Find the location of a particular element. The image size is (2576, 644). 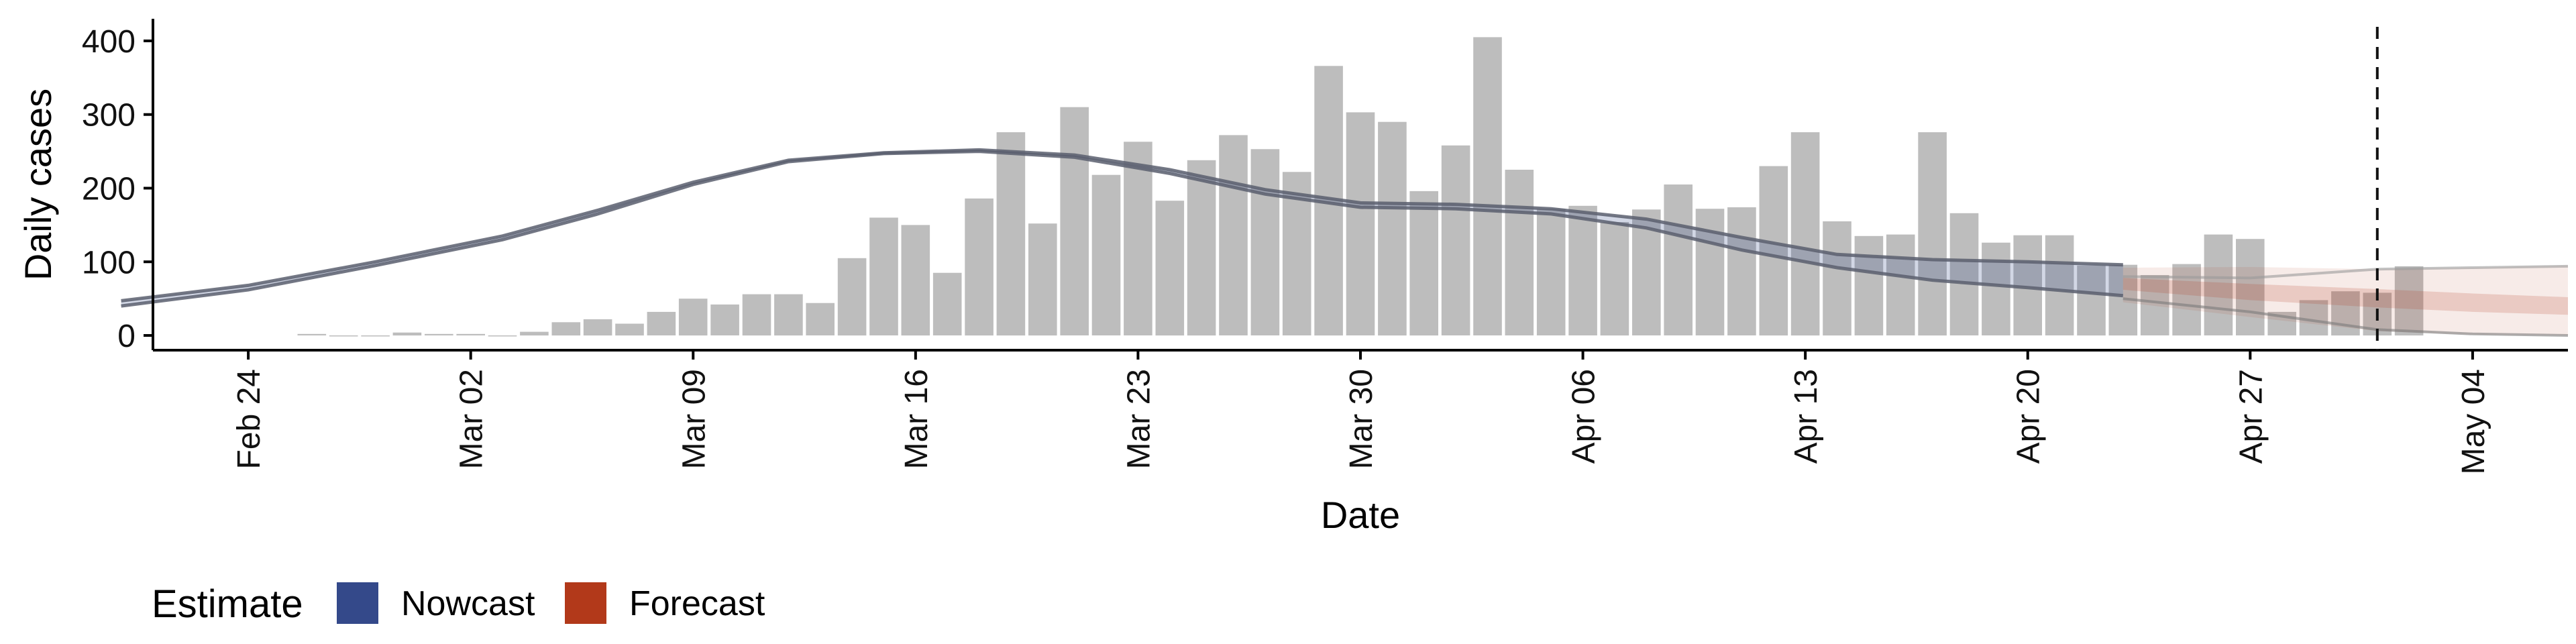

legend-swatch-forecast is located at coordinates (585, 603).